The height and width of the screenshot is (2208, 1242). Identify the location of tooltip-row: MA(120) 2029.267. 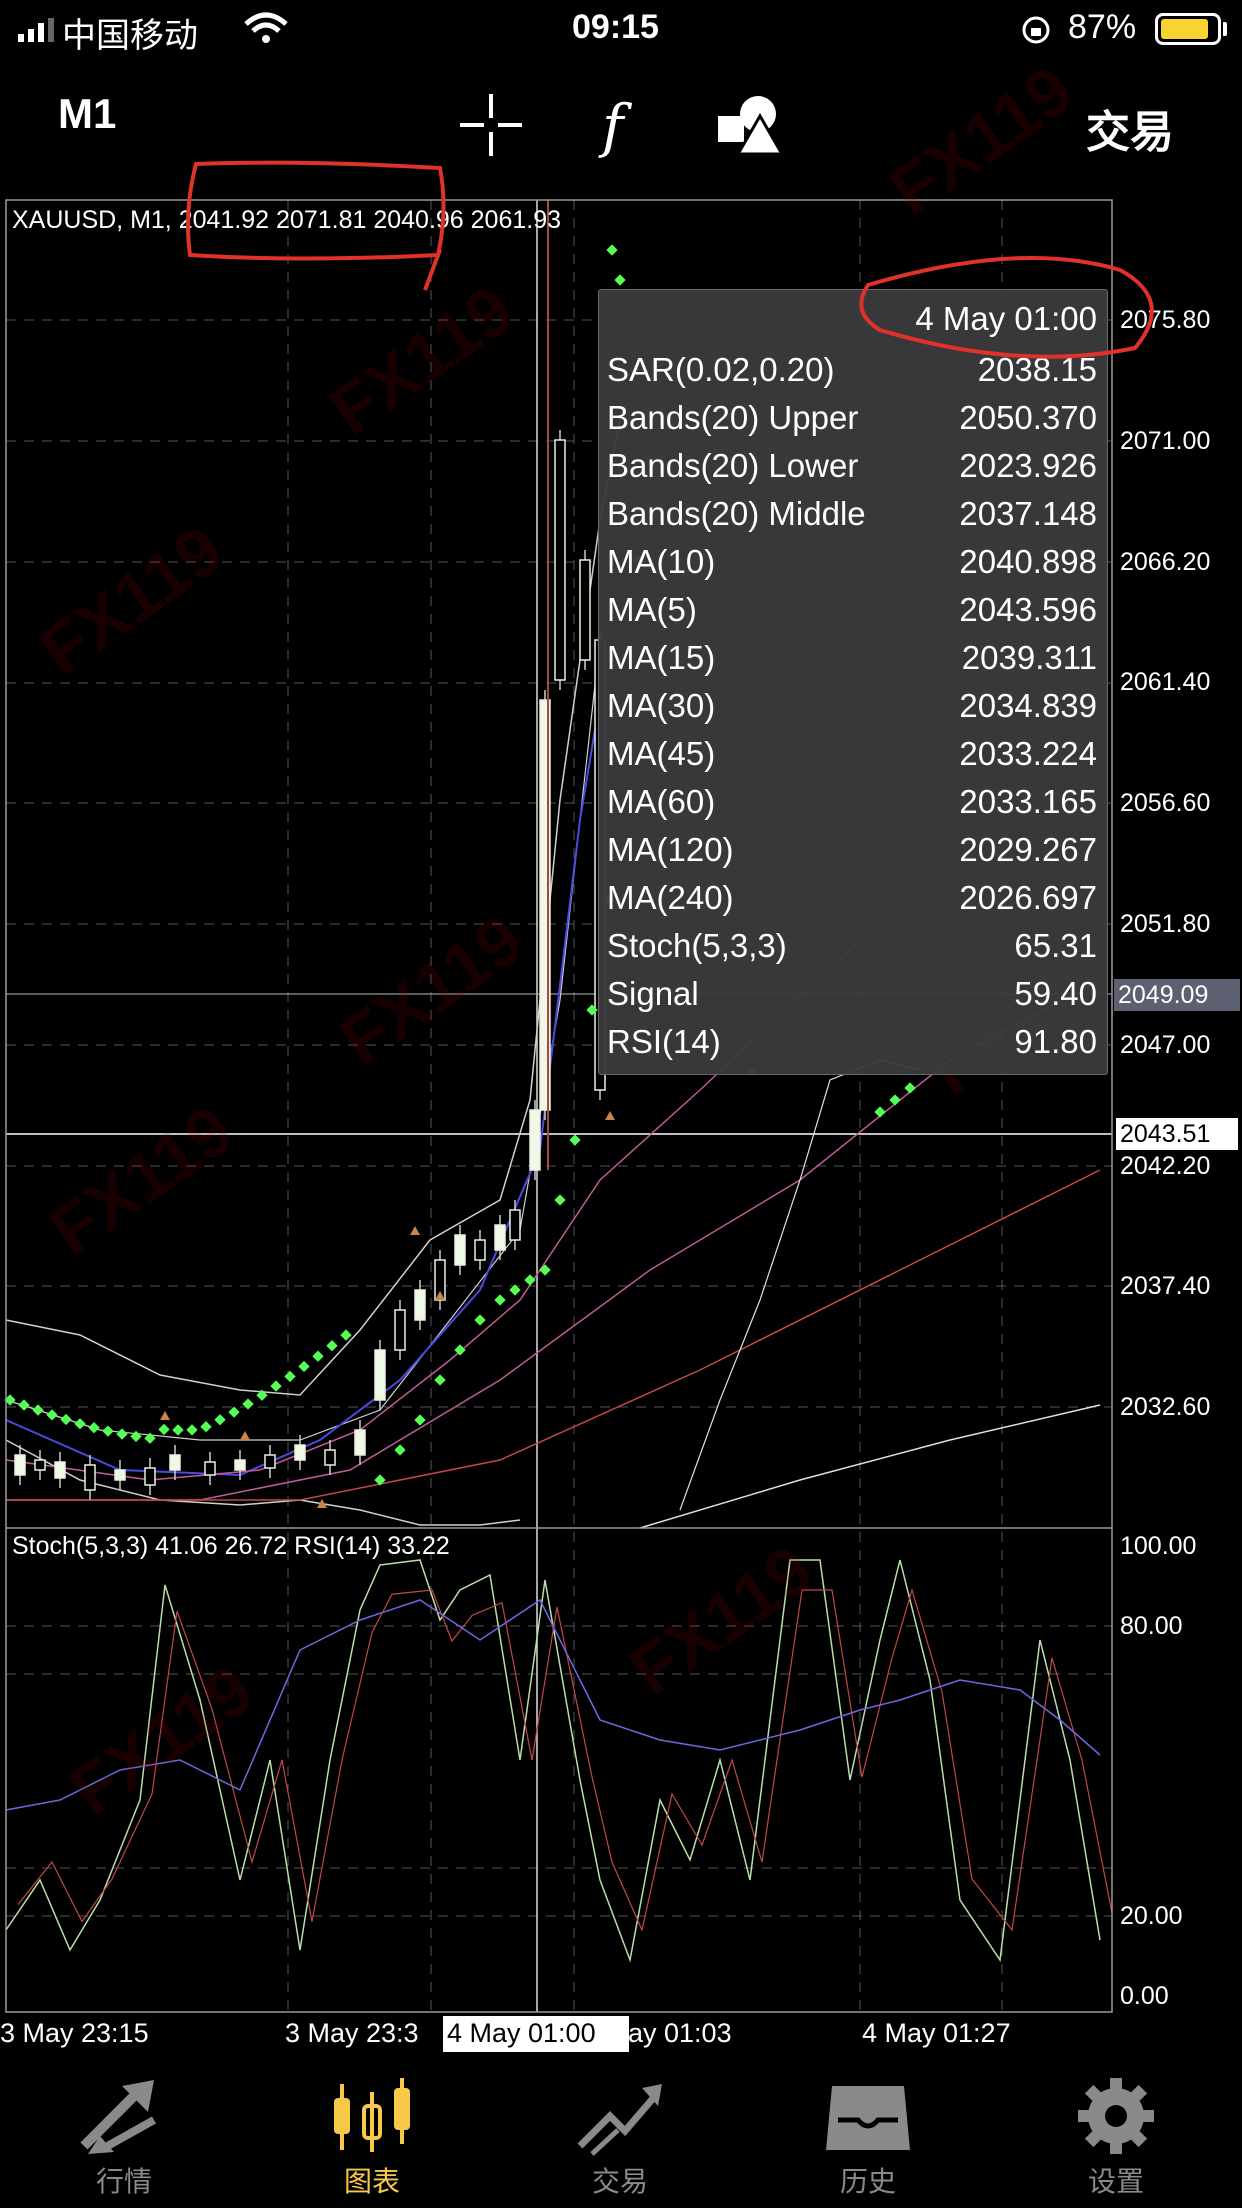
(852, 850).